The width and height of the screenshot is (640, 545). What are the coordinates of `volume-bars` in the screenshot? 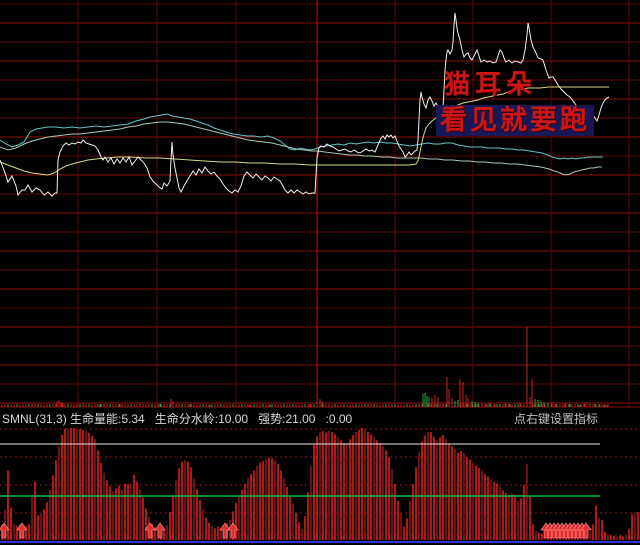 It's located at (305, 367).